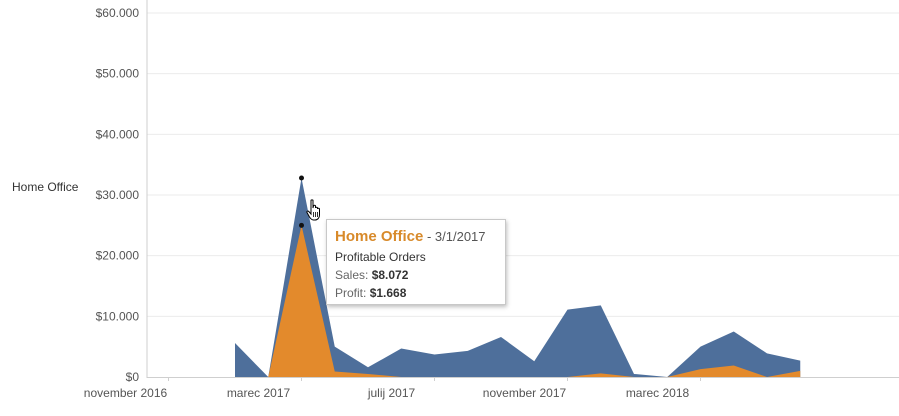  What do you see at coordinates (301, 201) in the screenshot?
I see `hover-markers` at bounding box center [301, 201].